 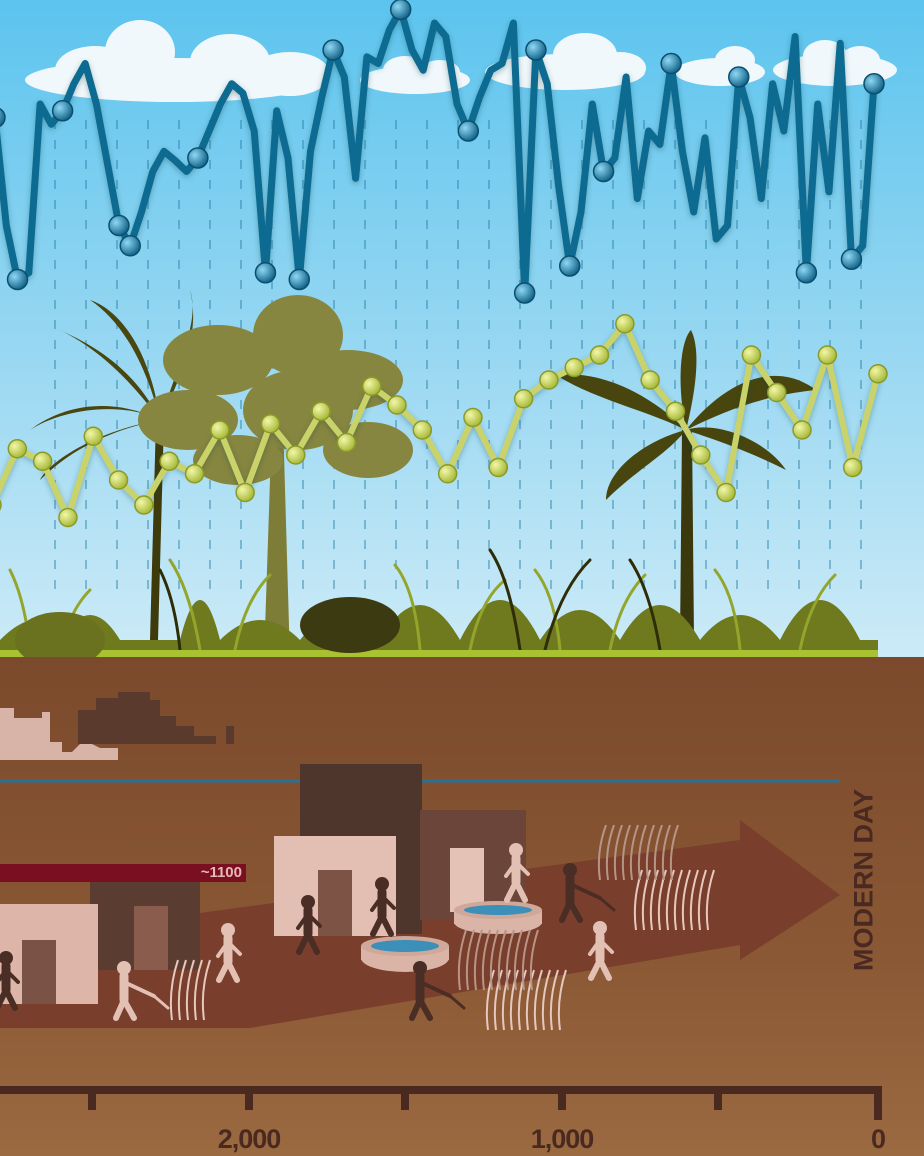 I want to click on annotation-badge: ~1100, so click(x=123, y=873).